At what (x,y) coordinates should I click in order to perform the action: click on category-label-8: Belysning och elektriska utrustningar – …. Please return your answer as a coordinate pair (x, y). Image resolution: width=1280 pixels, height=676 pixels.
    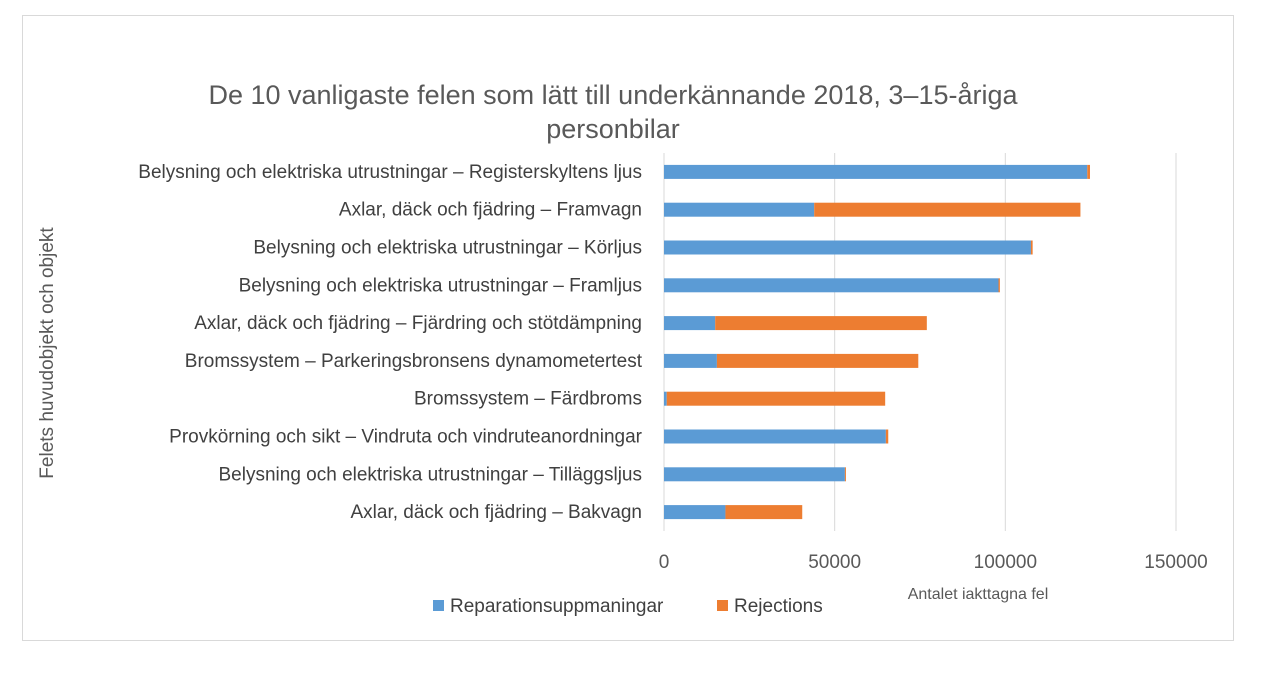
    Looking at the image, I should click on (431, 474).